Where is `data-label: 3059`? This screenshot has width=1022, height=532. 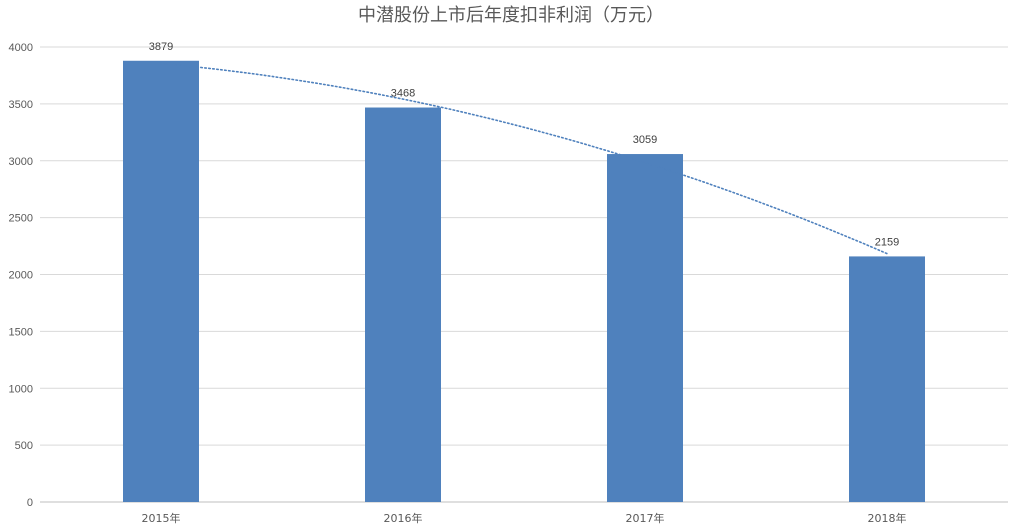 data-label: 3059 is located at coordinates (645, 140).